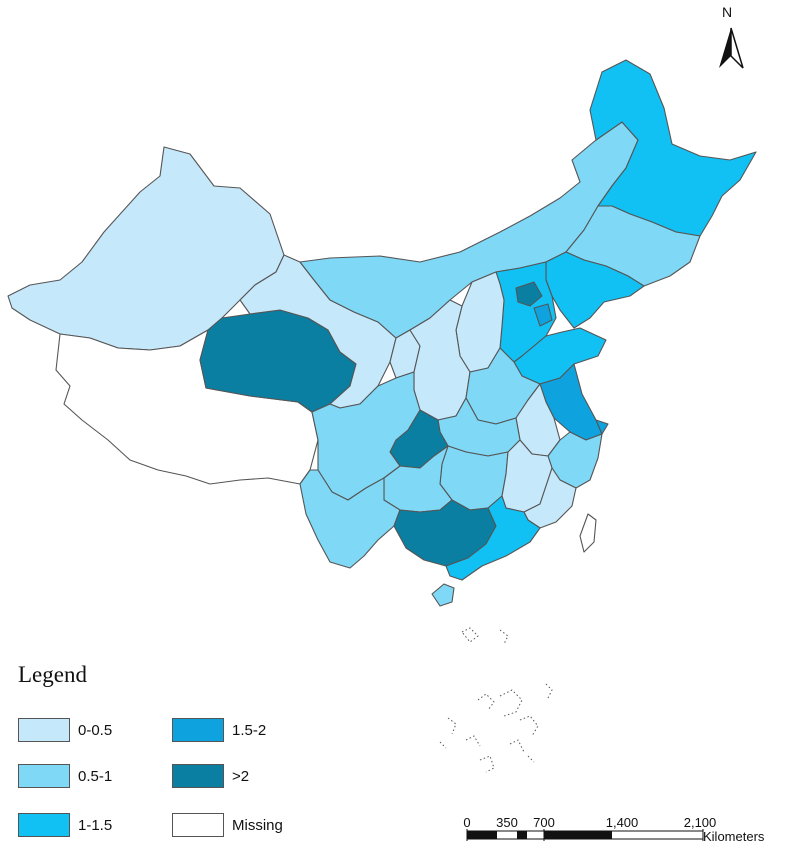 The image size is (789, 863). Describe the element at coordinates (249, 730) in the screenshot. I see `legend-label: 1.5-2` at that location.